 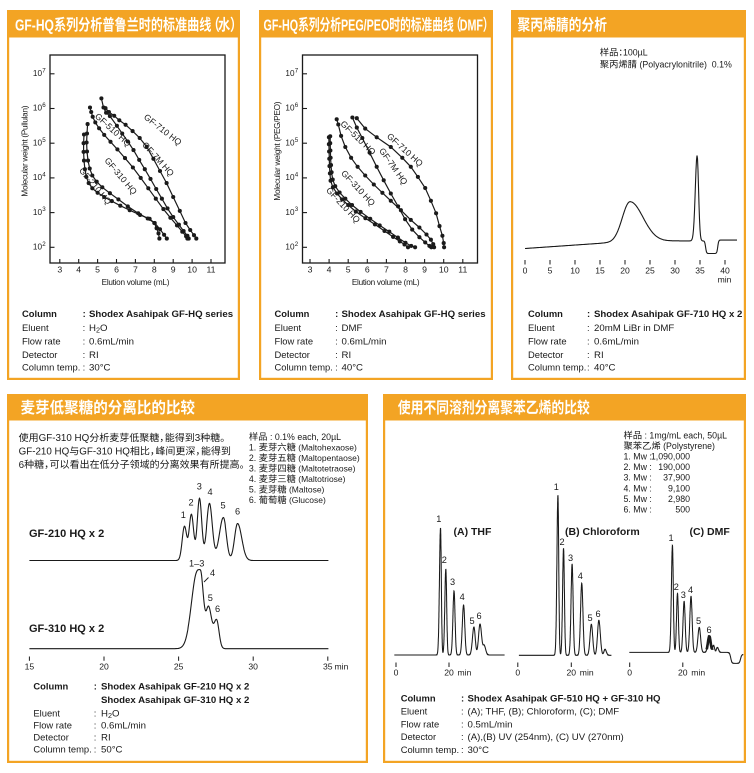 I want to click on svg-text: 500, so click(x=682, y=510).